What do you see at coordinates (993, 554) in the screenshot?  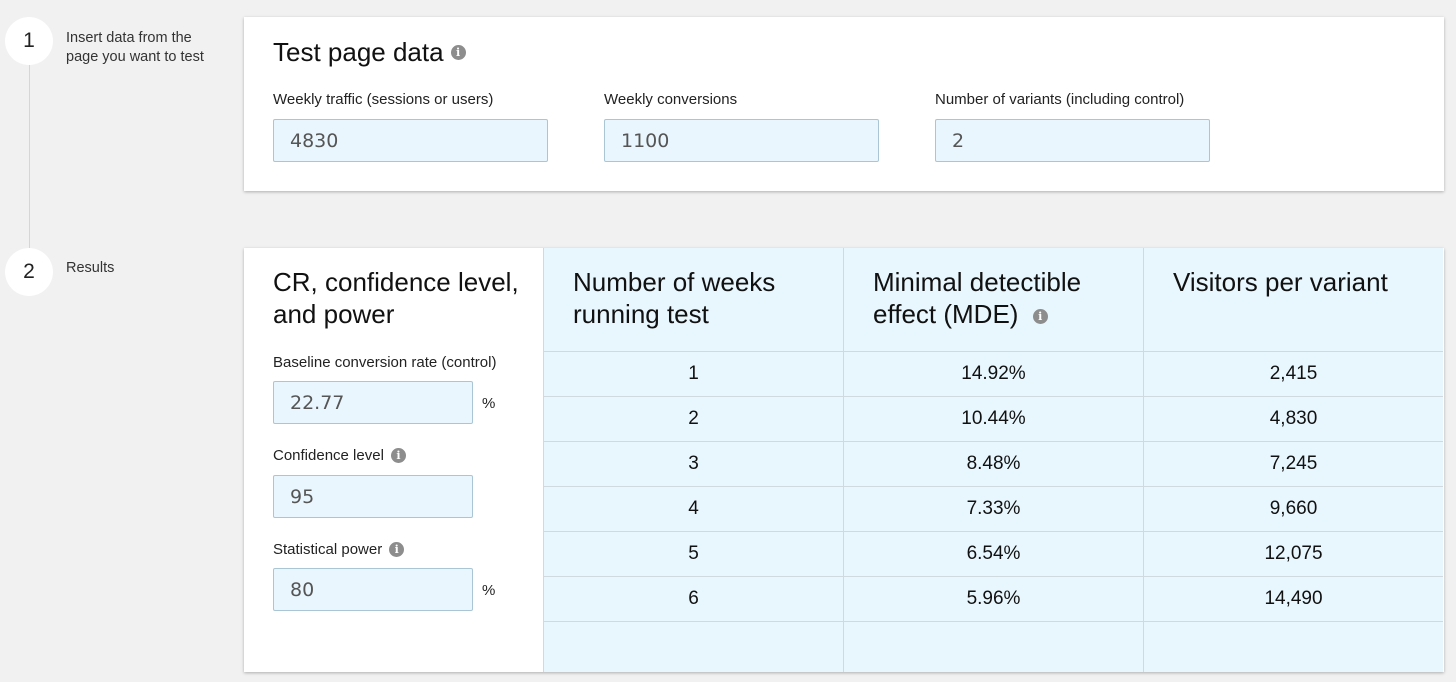 I see `mde-cell: 6.54%` at bounding box center [993, 554].